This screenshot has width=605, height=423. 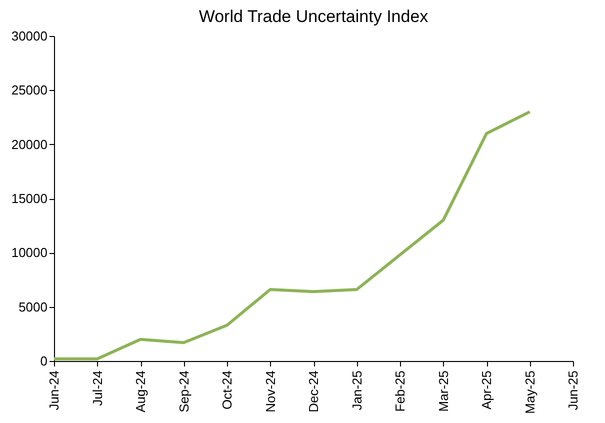 What do you see at coordinates (29, 198) in the screenshot?
I see `y-tick-label: 15000` at bounding box center [29, 198].